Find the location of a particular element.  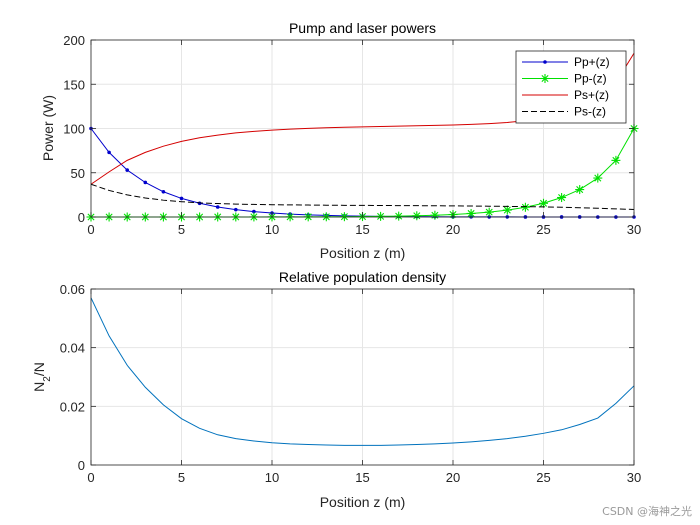

chart-title: Pump and laser powers is located at coordinates (362, 28).